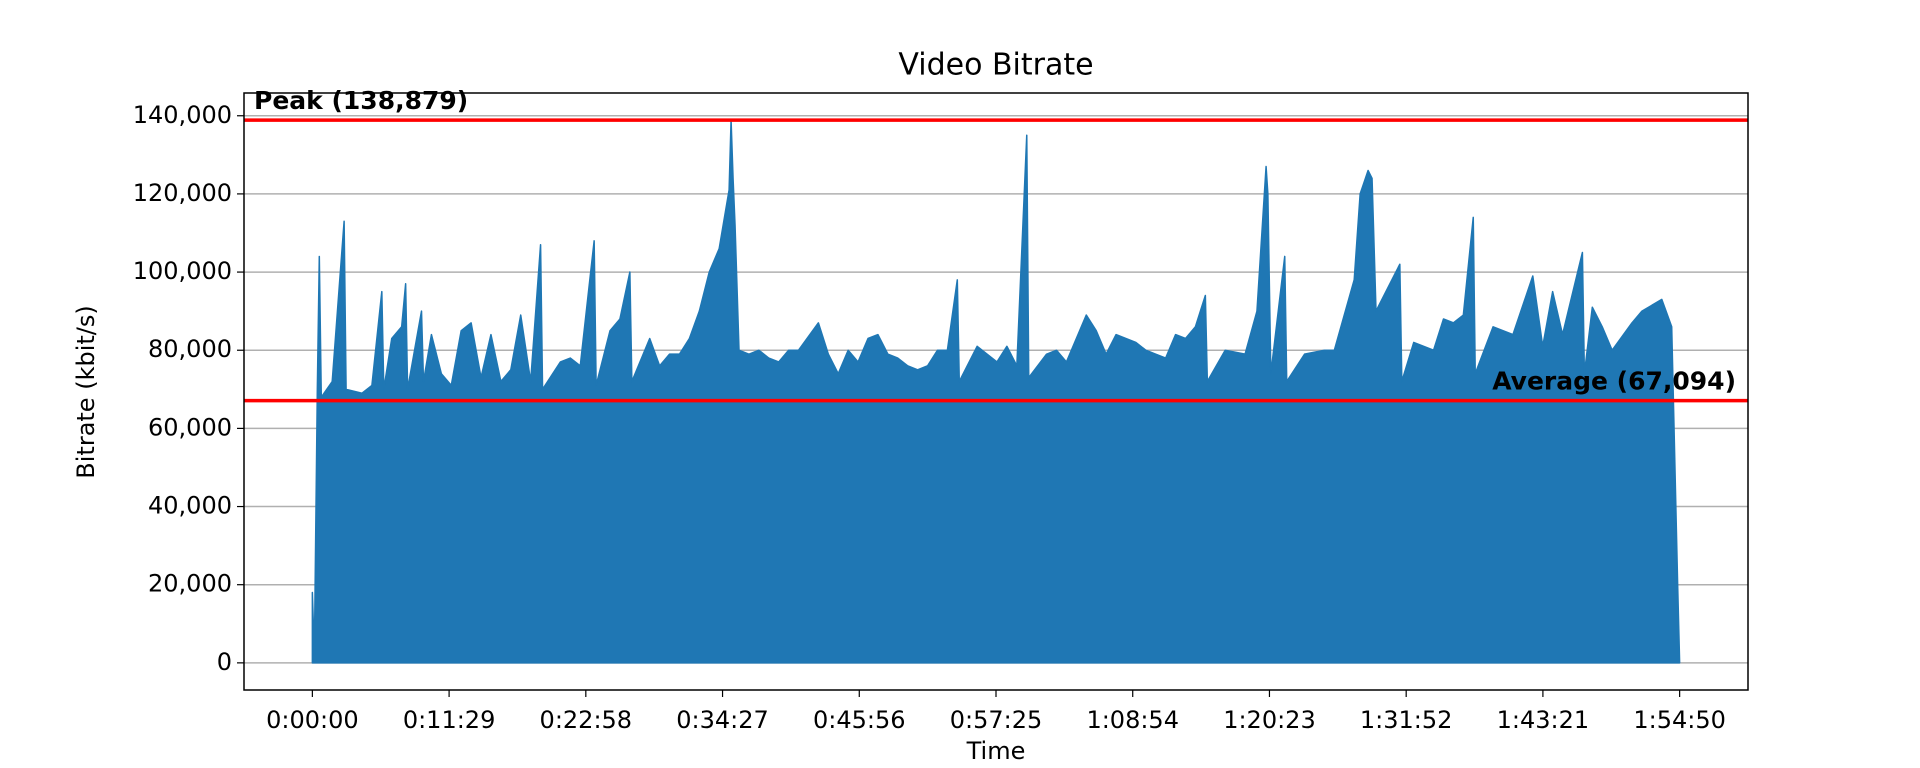 This screenshot has width=1920, height=768. What do you see at coordinates (86, 391) in the screenshot?
I see `y-axis-label: Bitrate (kbit/s)` at bounding box center [86, 391].